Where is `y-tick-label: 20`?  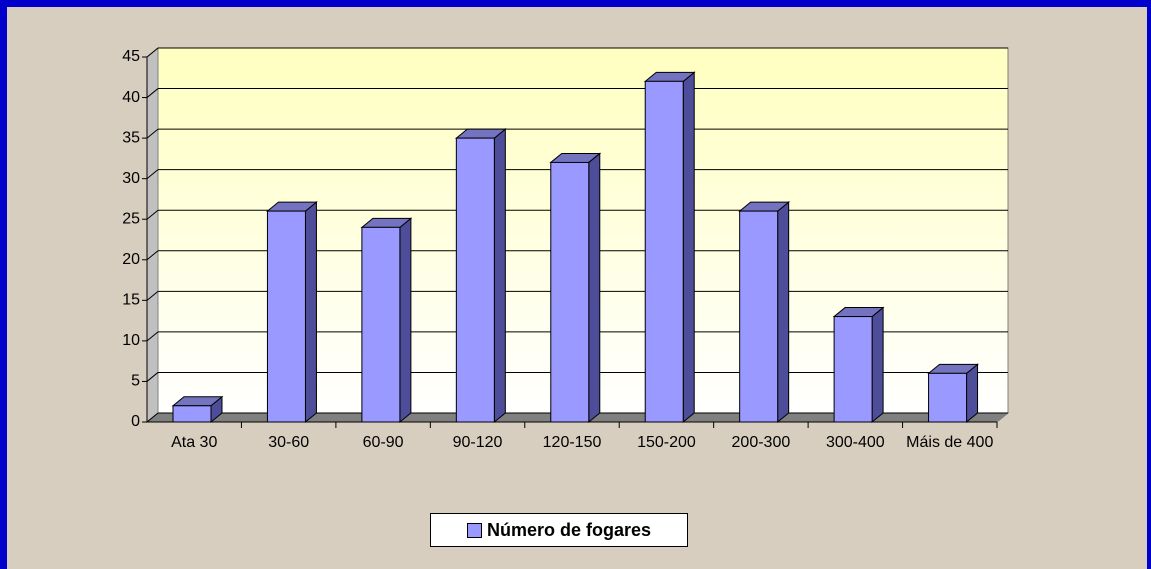
y-tick-label: 20 is located at coordinates (131, 259).